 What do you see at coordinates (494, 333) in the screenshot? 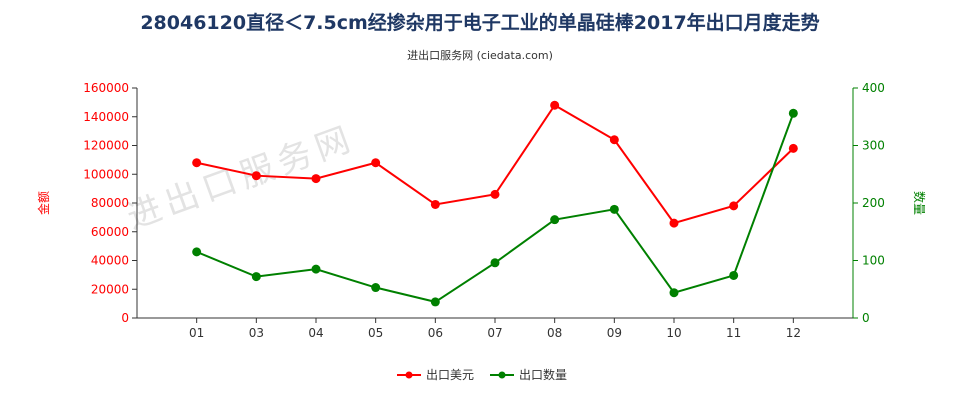
I see `x-tick-label: 07` at bounding box center [494, 333].